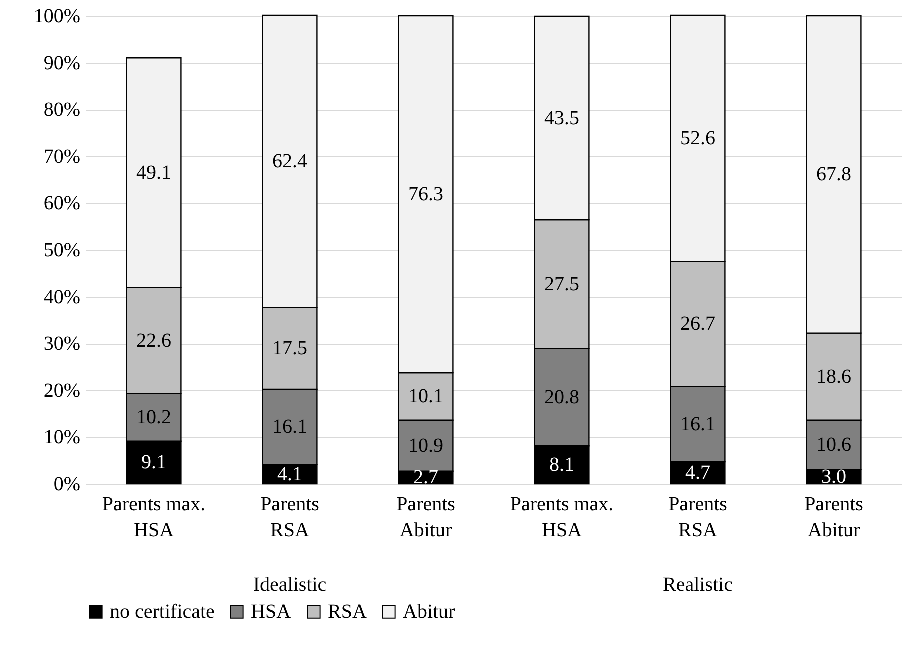 This screenshot has width=904, height=651. What do you see at coordinates (562, 397) in the screenshot?
I see `data-label: 20.8` at bounding box center [562, 397].